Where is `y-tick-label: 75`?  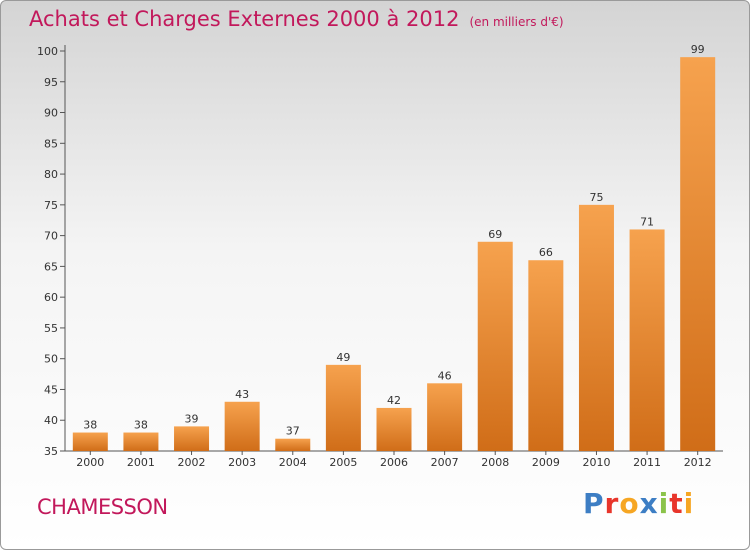 y-tick-label: 75 is located at coordinates (51, 205).